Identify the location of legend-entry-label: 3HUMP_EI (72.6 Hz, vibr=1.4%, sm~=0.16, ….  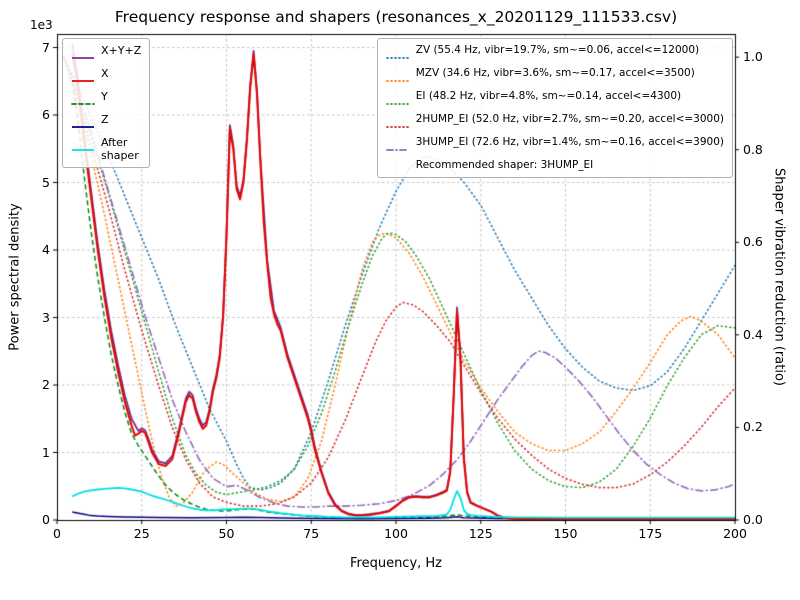
(569, 142).